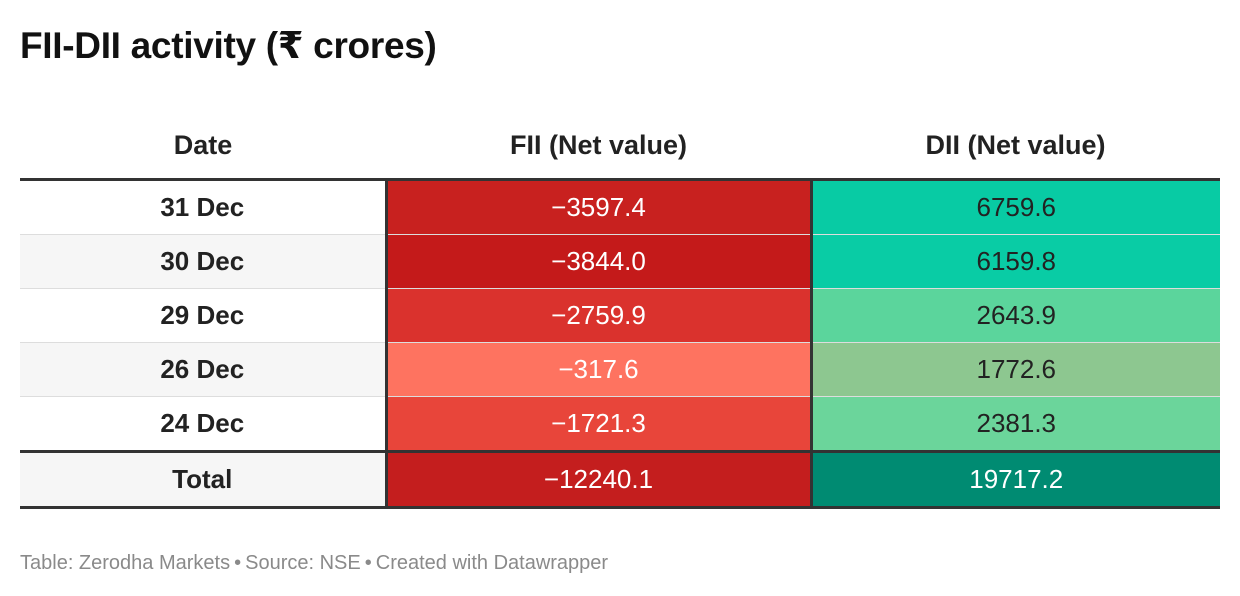 The image size is (1240, 596). I want to click on row-fii-value: −317.6, so click(598, 369).